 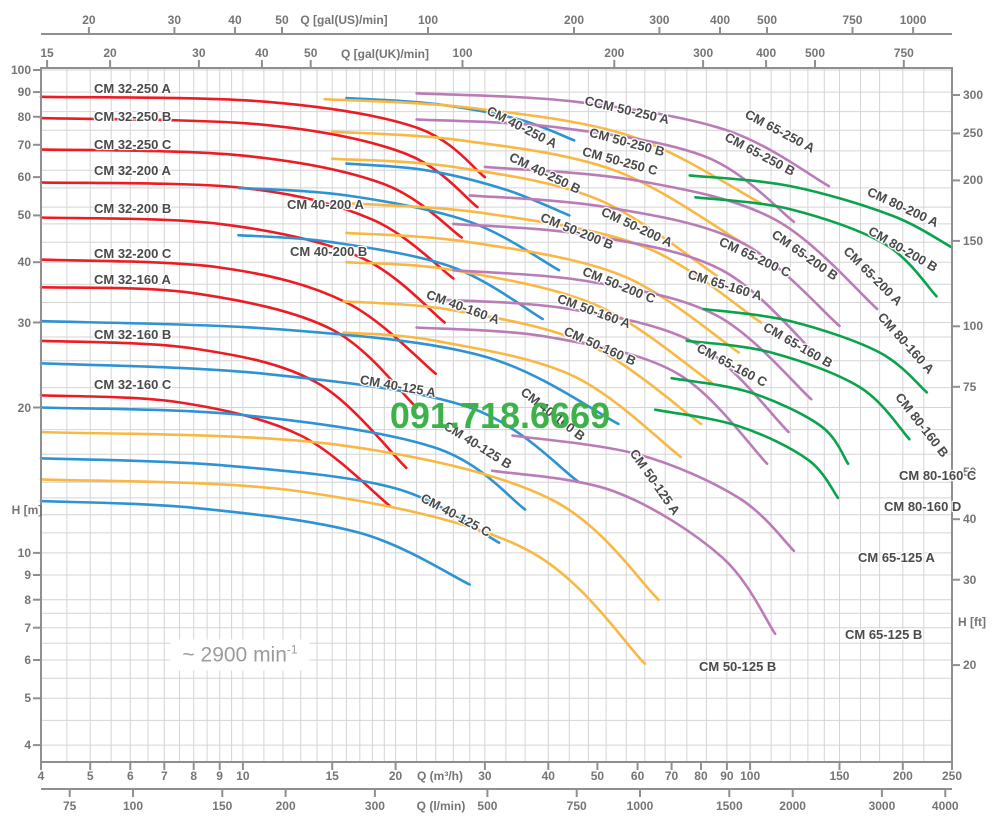 What do you see at coordinates (500, 415) in the screenshot?
I see `watermark-phone-number: 091.718.6669` at bounding box center [500, 415].